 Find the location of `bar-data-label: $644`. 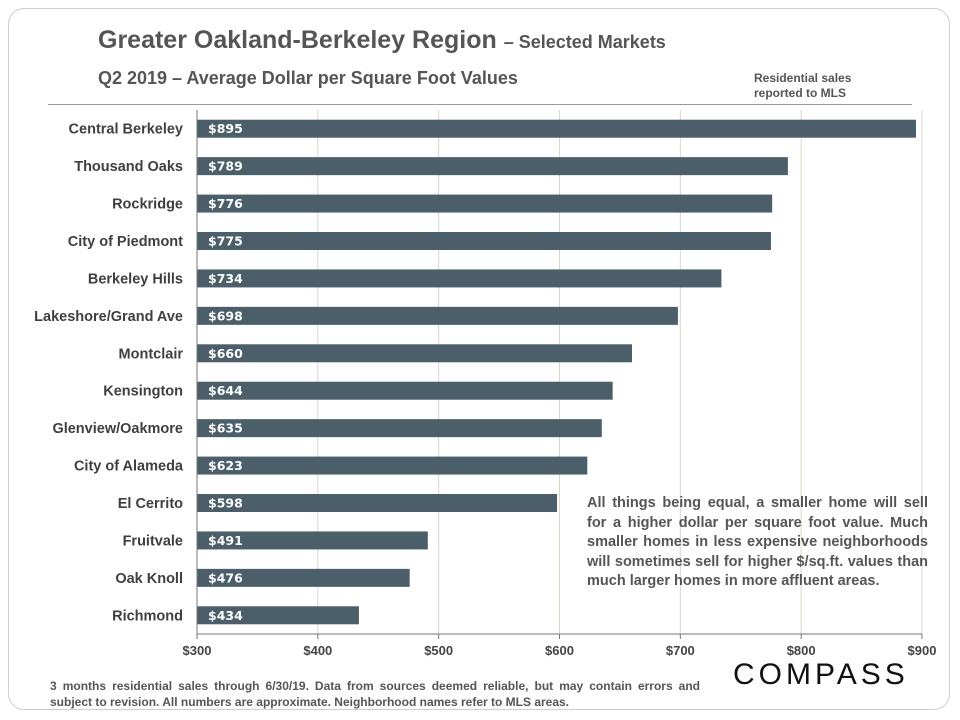

bar-data-label: $644 is located at coordinates (225, 390).